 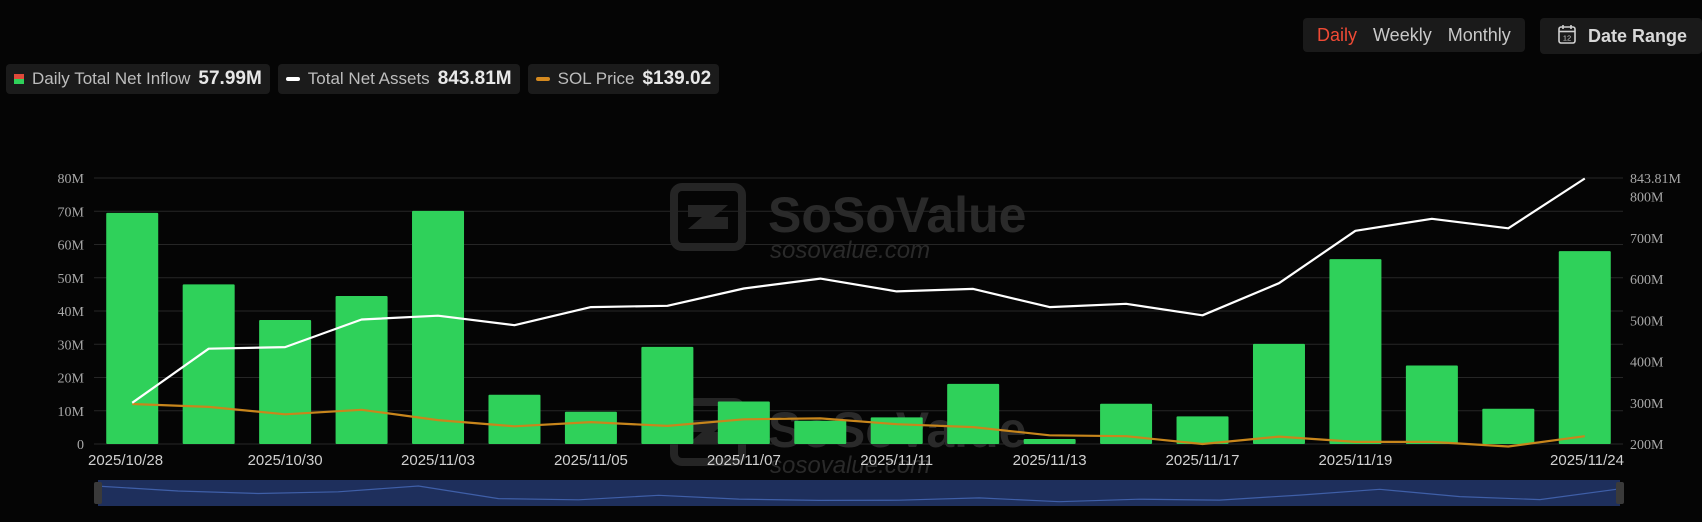 I want to click on calendar-icon: 12, so click(x=1567, y=36).